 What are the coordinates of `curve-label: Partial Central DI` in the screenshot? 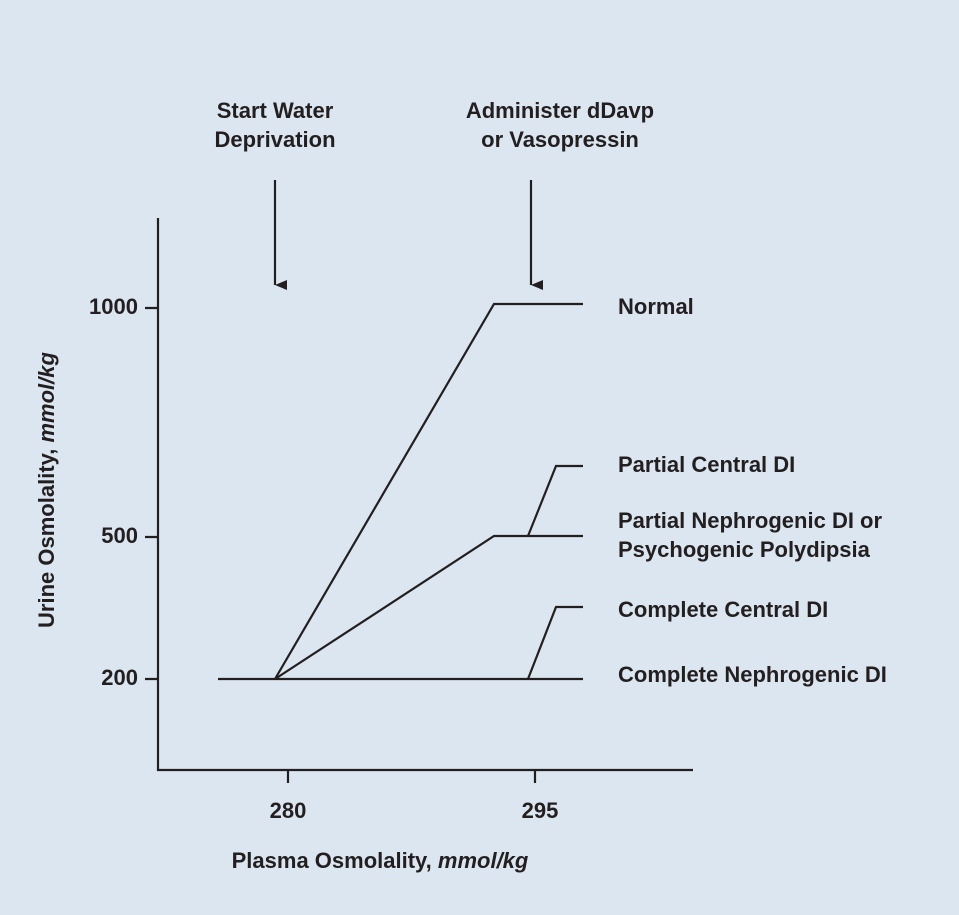 It's located at (706, 464).